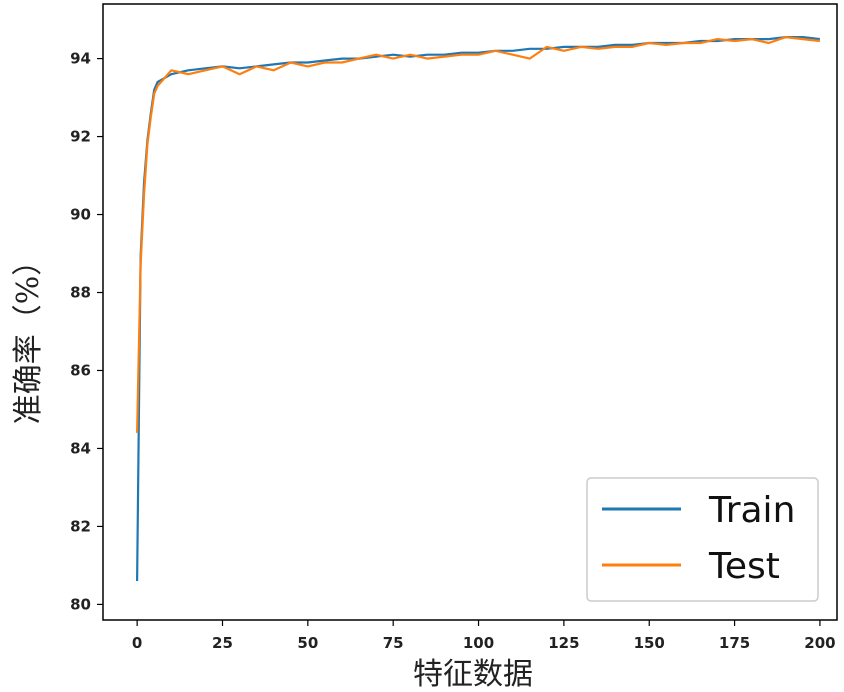 The width and height of the screenshot is (844, 692). Describe the element at coordinates (80, 448) in the screenshot. I see `y-tick-label: 84` at that location.